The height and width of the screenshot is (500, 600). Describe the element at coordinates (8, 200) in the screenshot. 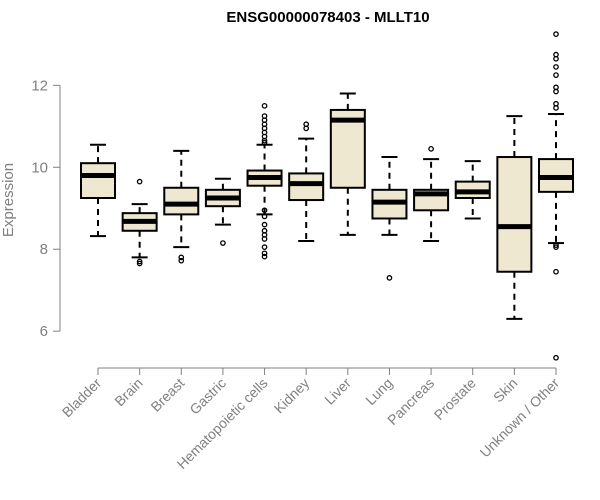

I see `y-axis-label: Expression` at that location.